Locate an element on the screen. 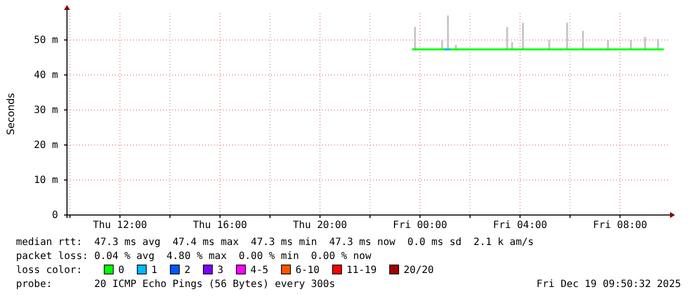 The image size is (697, 297). legend-label: 20/20 is located at coordinates (419, 270).